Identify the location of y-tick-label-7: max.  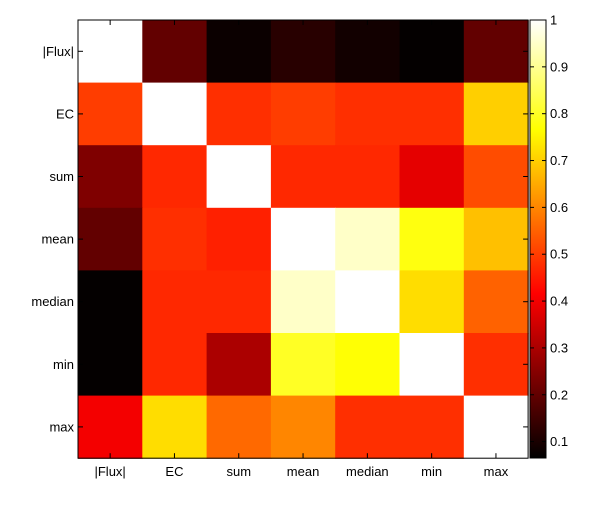
(61, 426).